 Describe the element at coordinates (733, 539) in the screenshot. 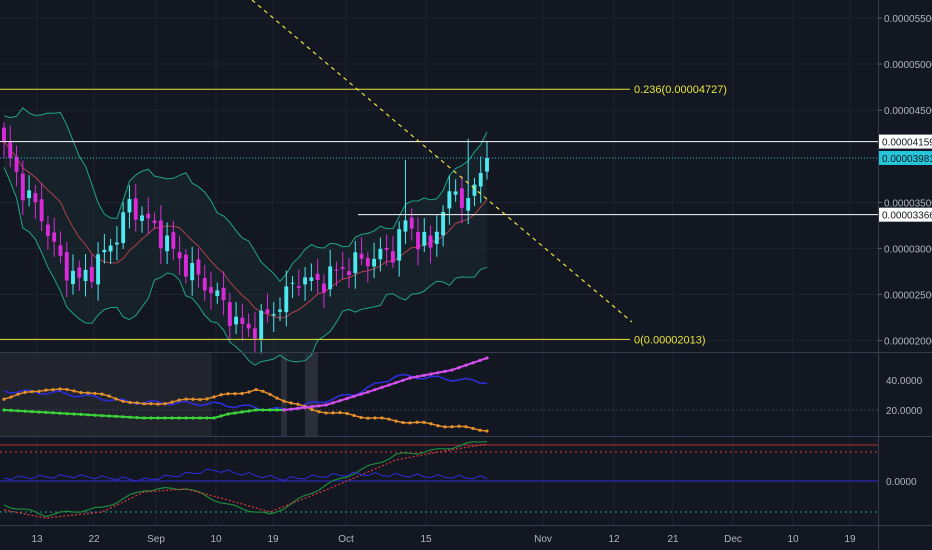

I see `time-tick-10: Dec` at that location.